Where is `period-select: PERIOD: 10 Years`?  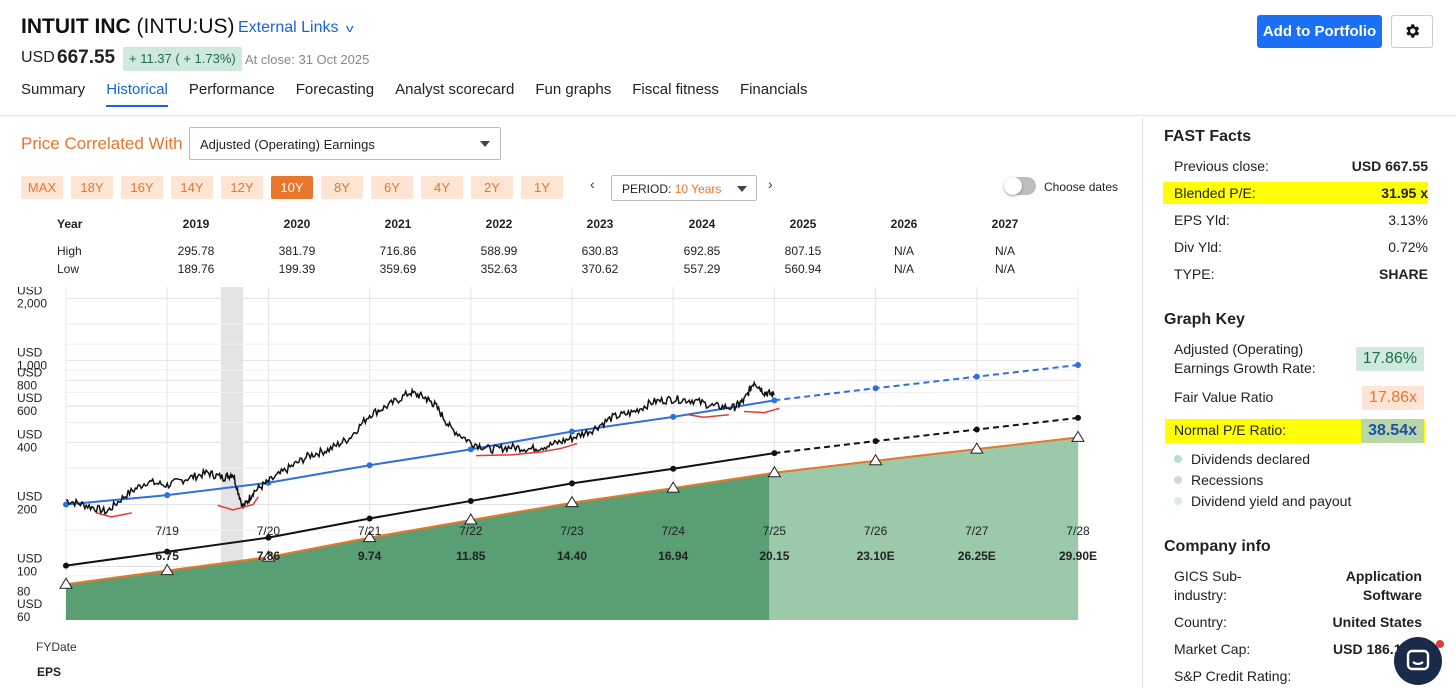
period-select: PERIOD: 10 Years is located at coordinates (684, 188).